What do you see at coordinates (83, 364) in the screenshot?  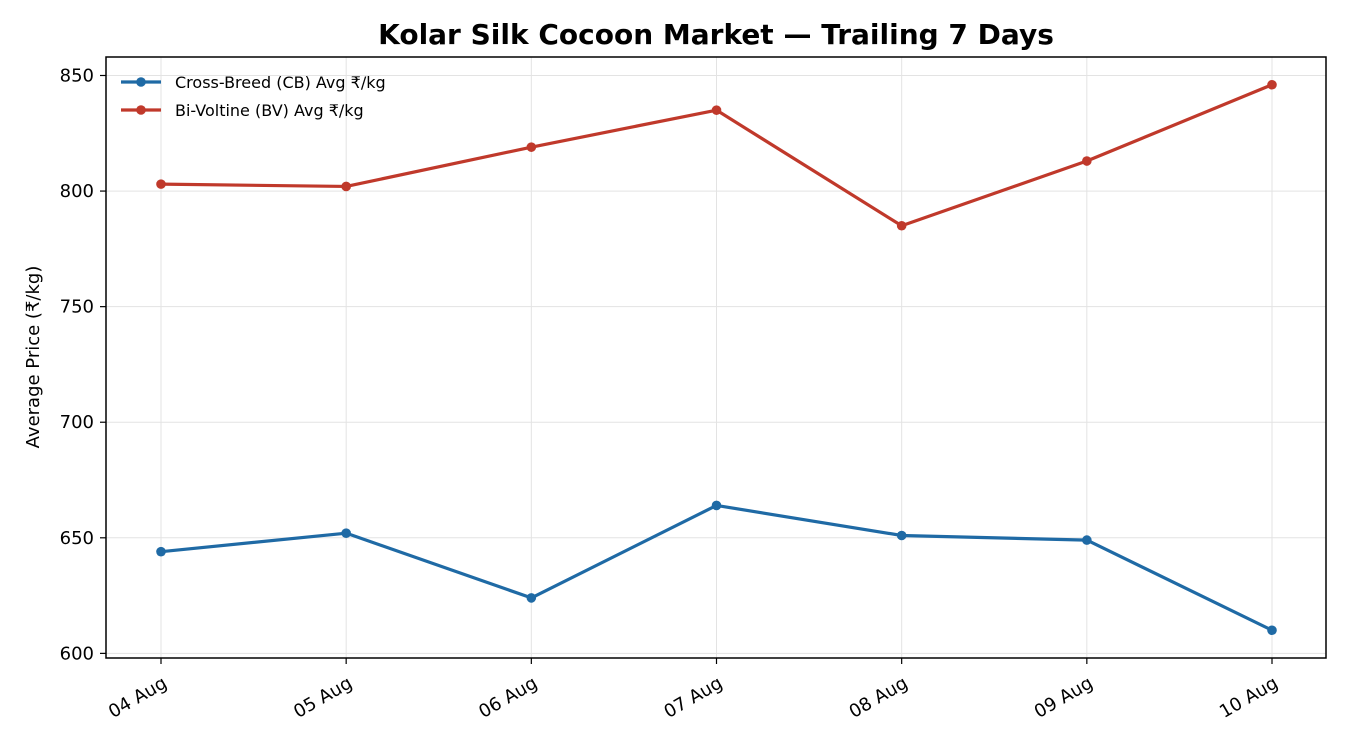 I see `y-axis-ticks: 600 650 700 750 800 850` at bounding box center [83, 364].